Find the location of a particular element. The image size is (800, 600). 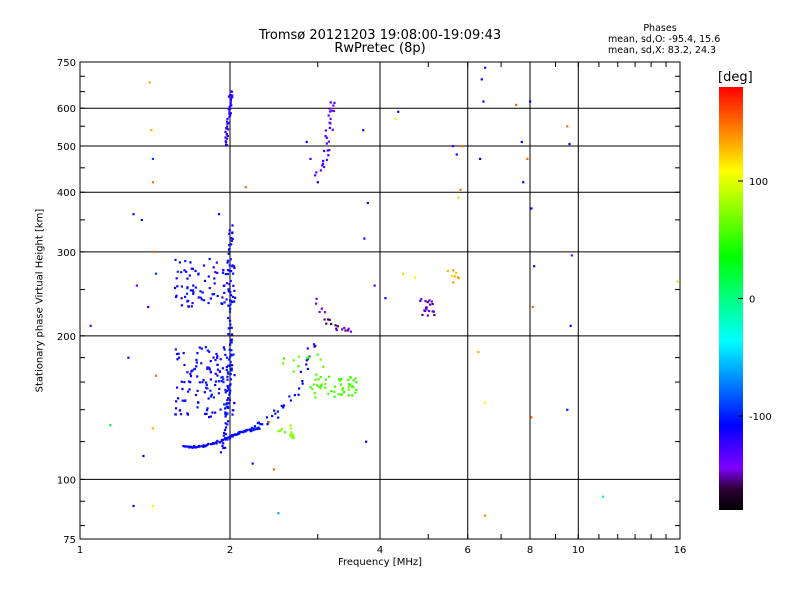

colorbar-label: [deg] is located at coordinates (735, 77).